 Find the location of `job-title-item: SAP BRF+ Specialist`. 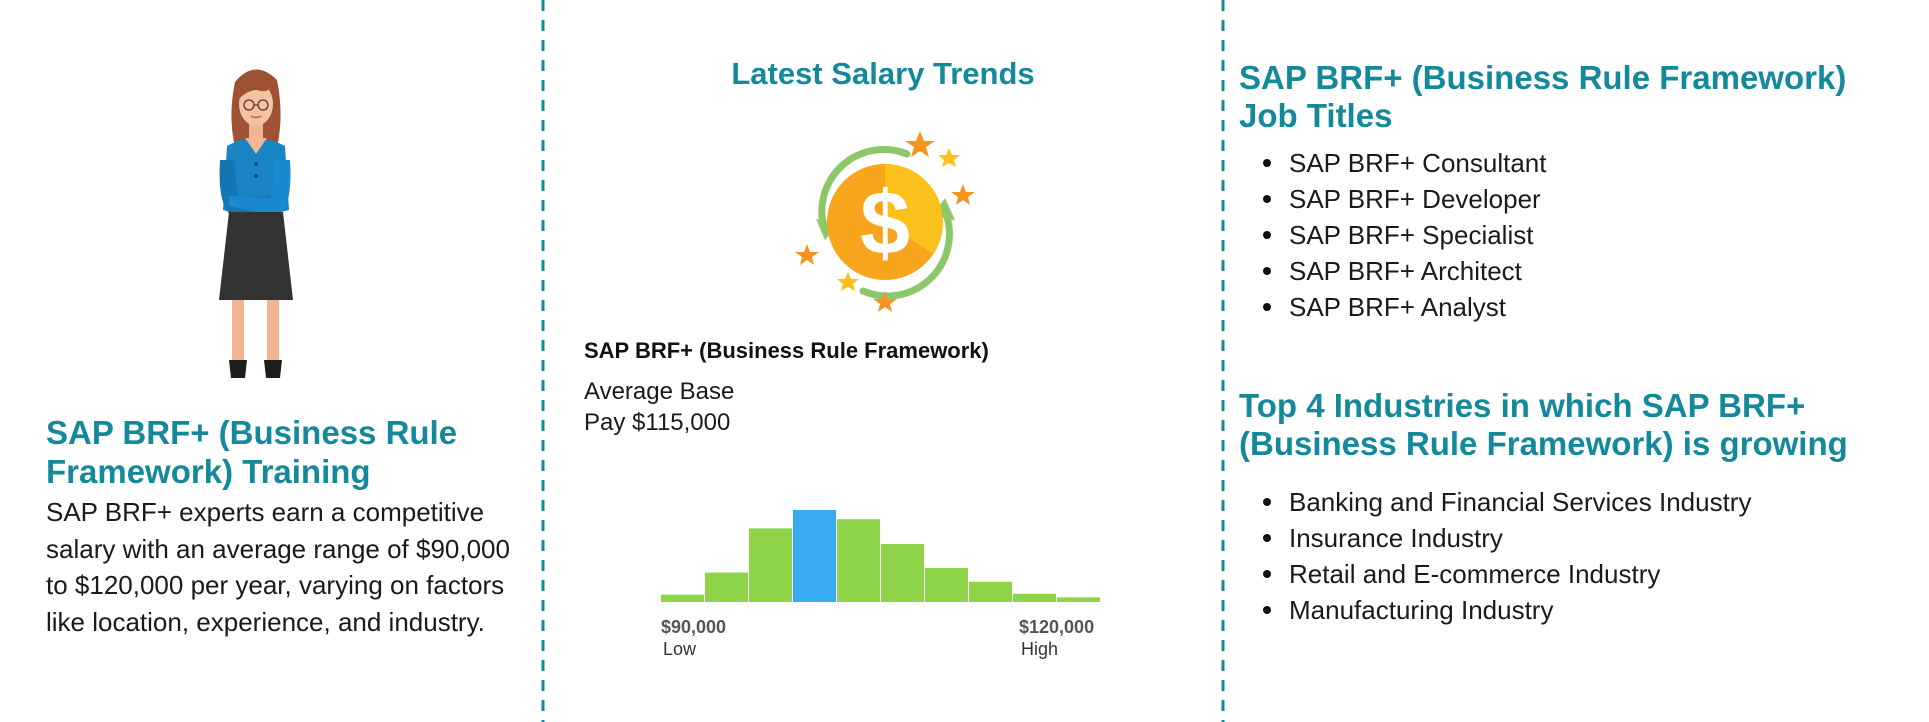

job-title-item: SAP BRF+ Specialist is located at coordinates (1405, 235).